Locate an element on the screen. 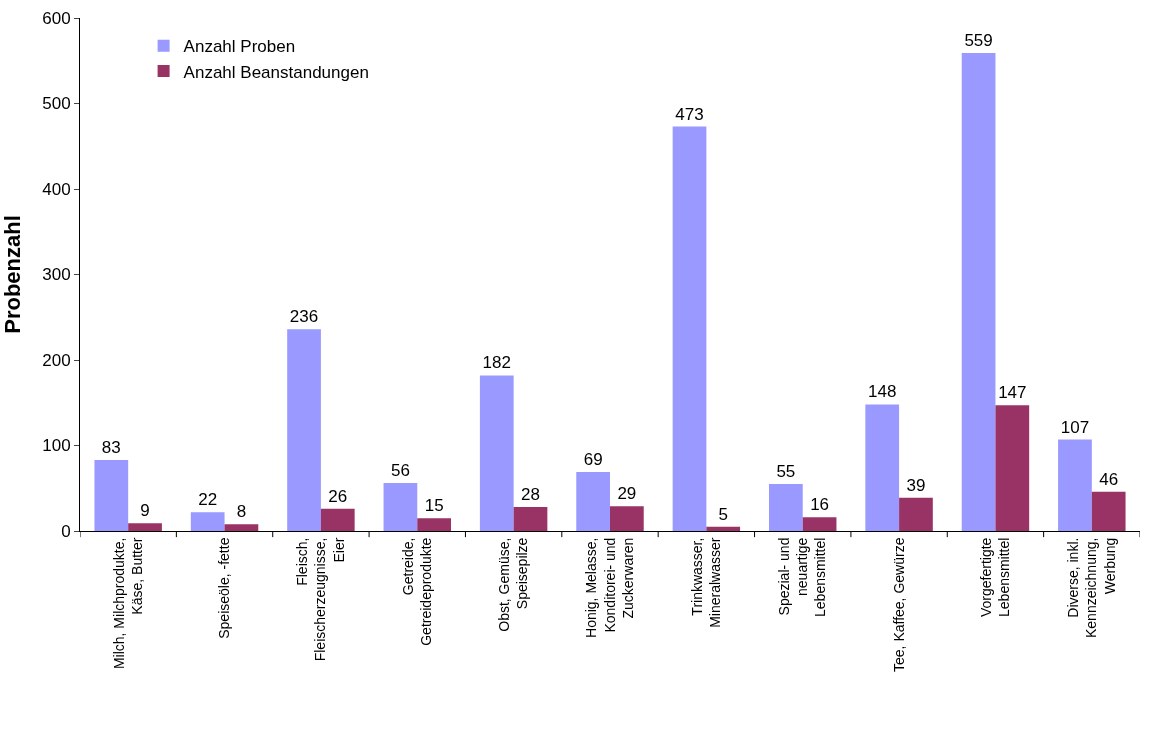 The image size is (1150, 731). data-label: 29 is located at coordinates (627, 494).